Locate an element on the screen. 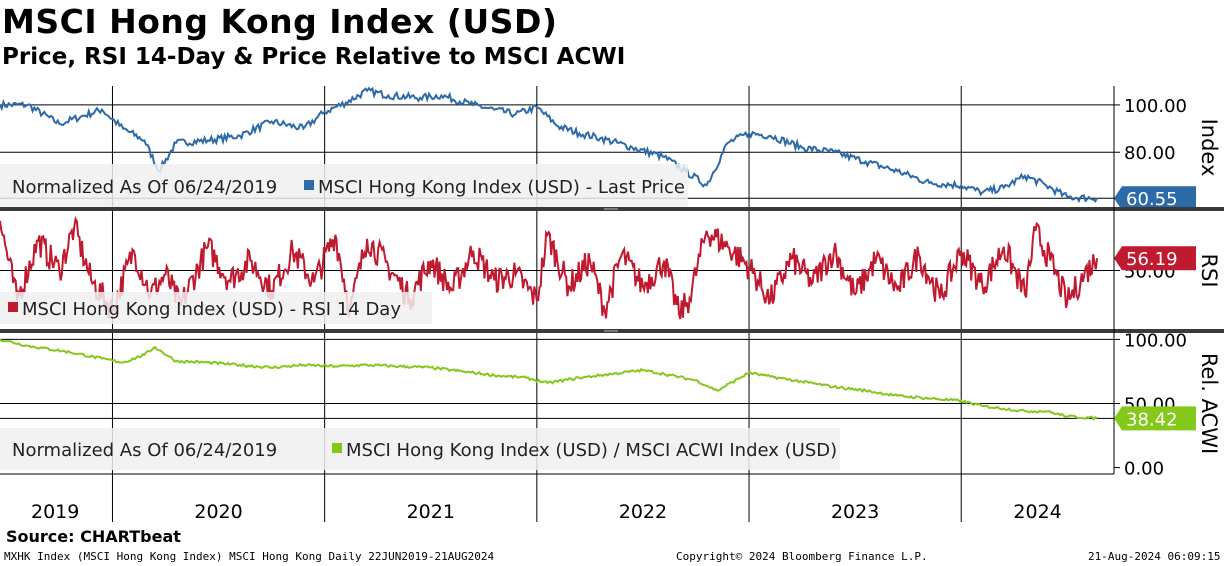 The width and height of the screenshot is (1224, 566). rsi-last-value-label: 56.19 is located at coordinates (1152, 259).